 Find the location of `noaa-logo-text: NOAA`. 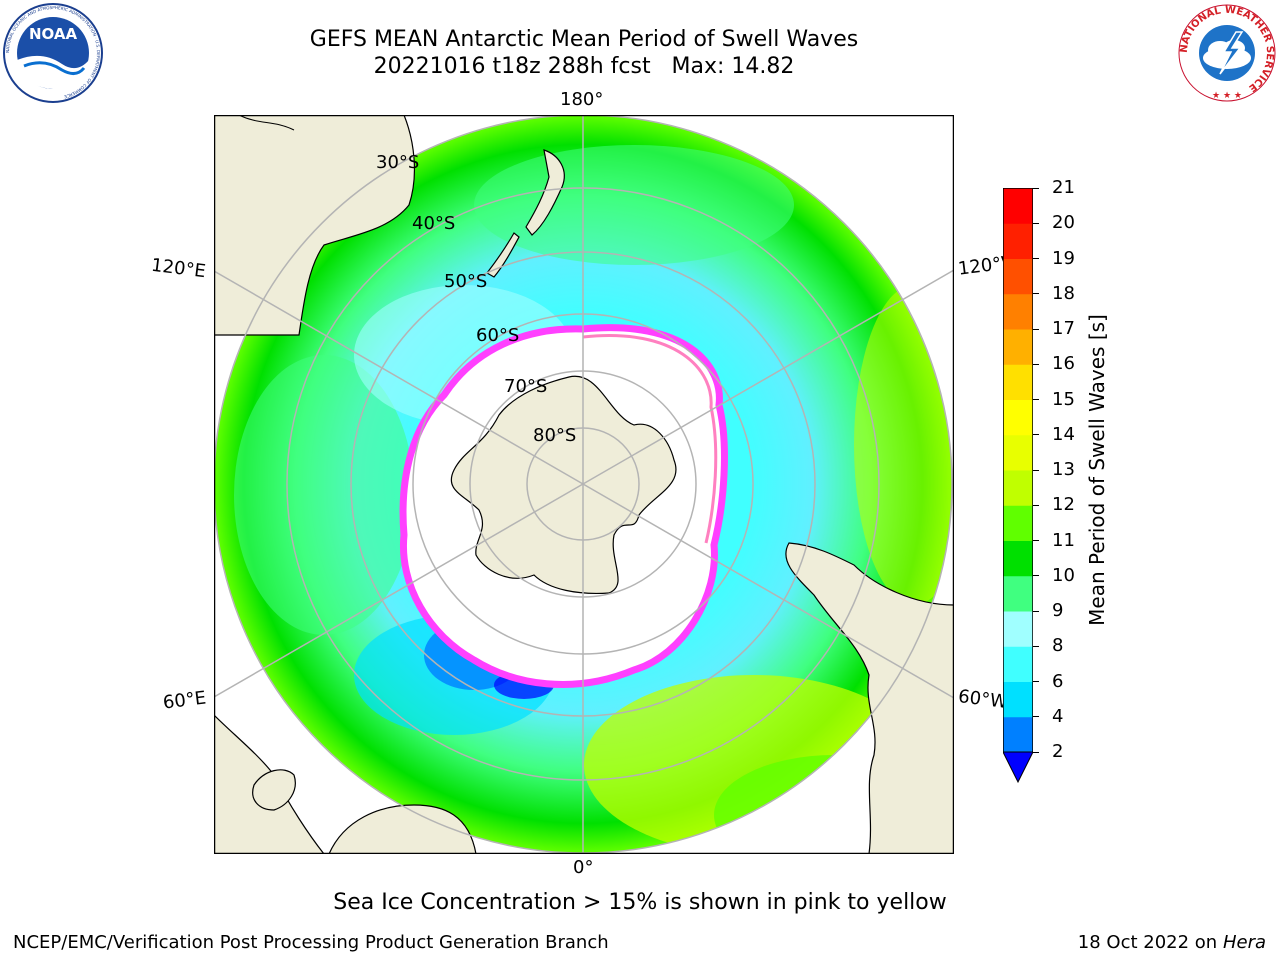

noaa-logo-text: NOAA is located at coordinates (53, 34).